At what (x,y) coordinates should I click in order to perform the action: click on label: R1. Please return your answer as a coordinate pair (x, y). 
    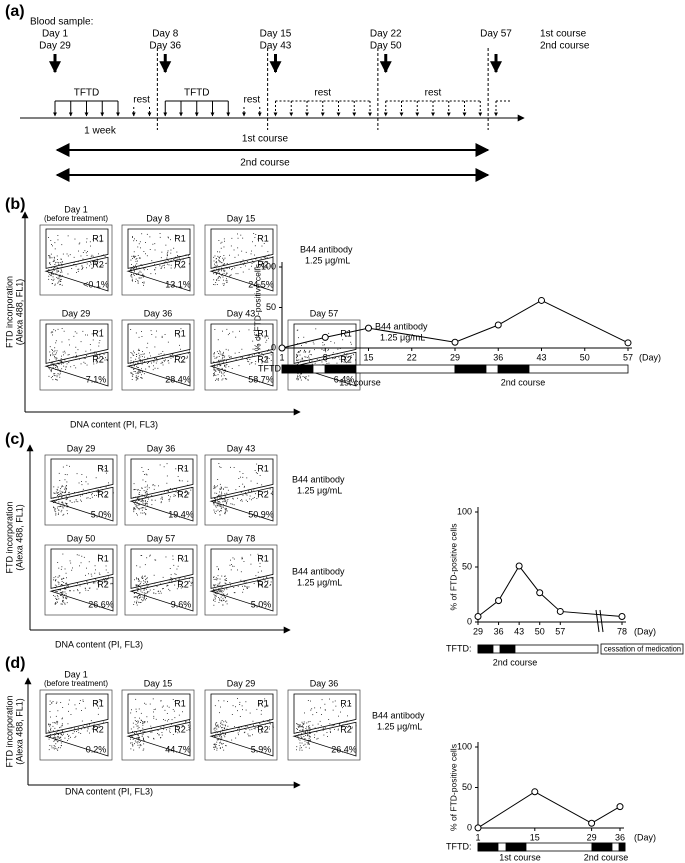
    Looking at the image, I should click on (263, 238).